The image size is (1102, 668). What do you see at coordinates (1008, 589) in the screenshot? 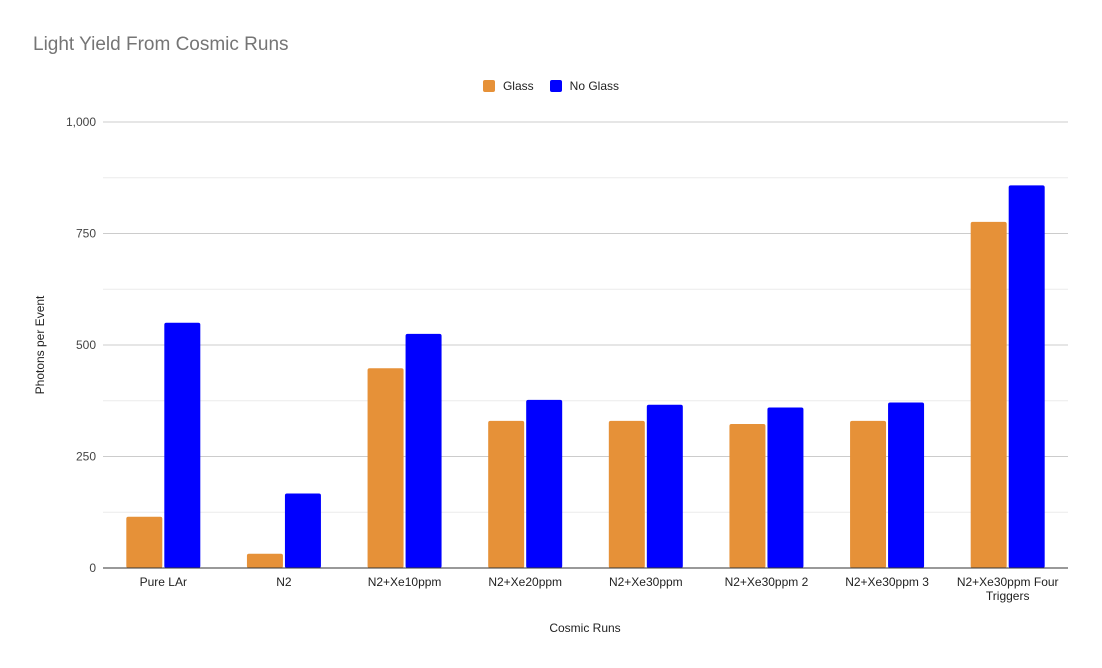
I see `x-tick-label: N2+Xe30ppm Four Triggers` at bounding box center [1008, 589].